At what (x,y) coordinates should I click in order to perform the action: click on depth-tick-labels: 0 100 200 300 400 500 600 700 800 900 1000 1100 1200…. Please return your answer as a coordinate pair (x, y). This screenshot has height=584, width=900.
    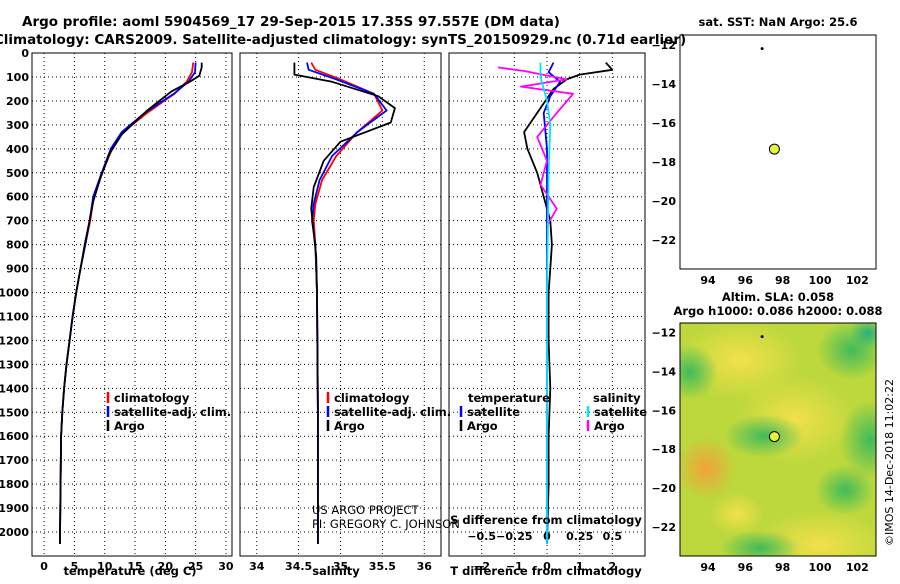
    Looking at the image, I should click on (14, 293).